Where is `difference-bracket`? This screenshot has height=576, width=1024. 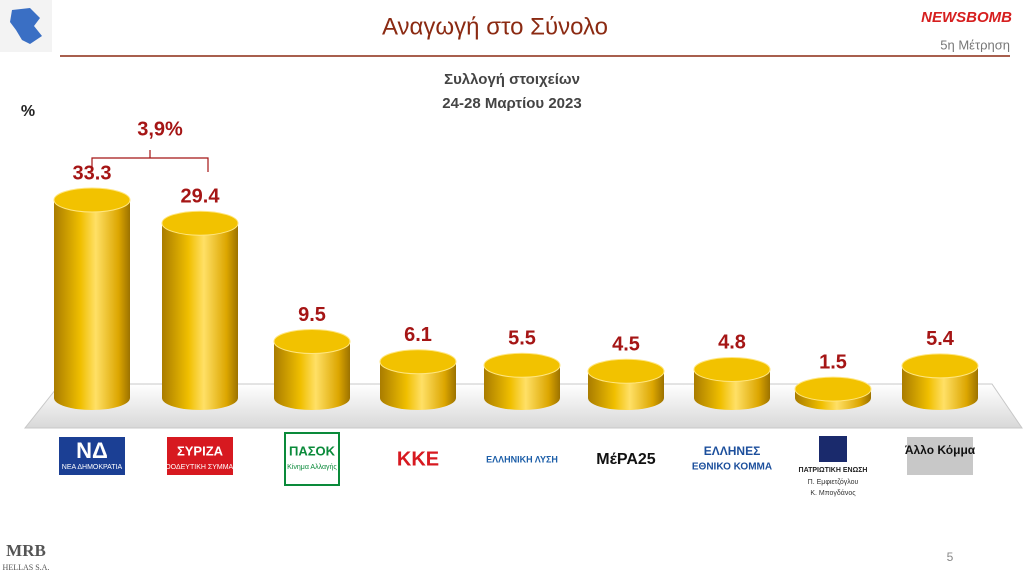
difference-bracket is located at coordinates (150, 161).